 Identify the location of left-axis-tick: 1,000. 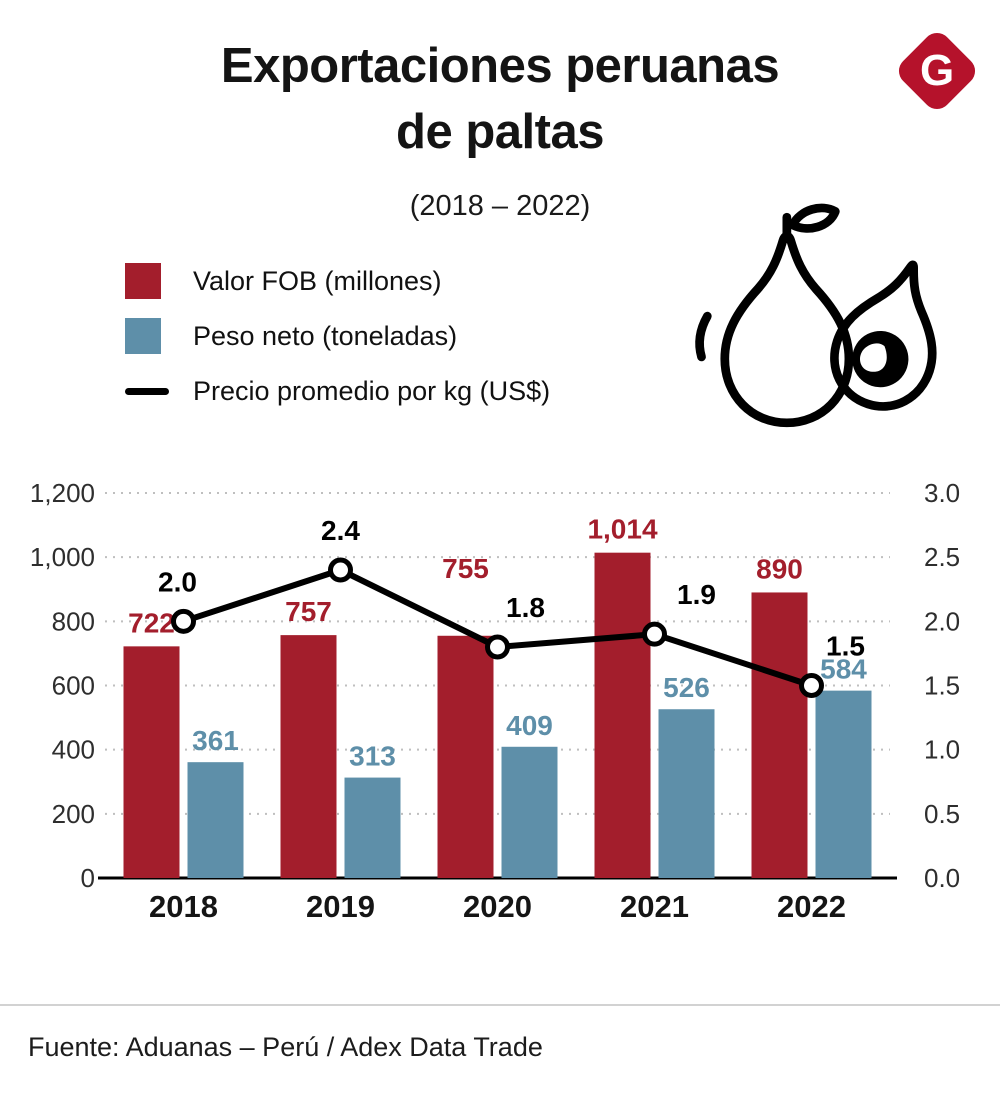
(62, 557).